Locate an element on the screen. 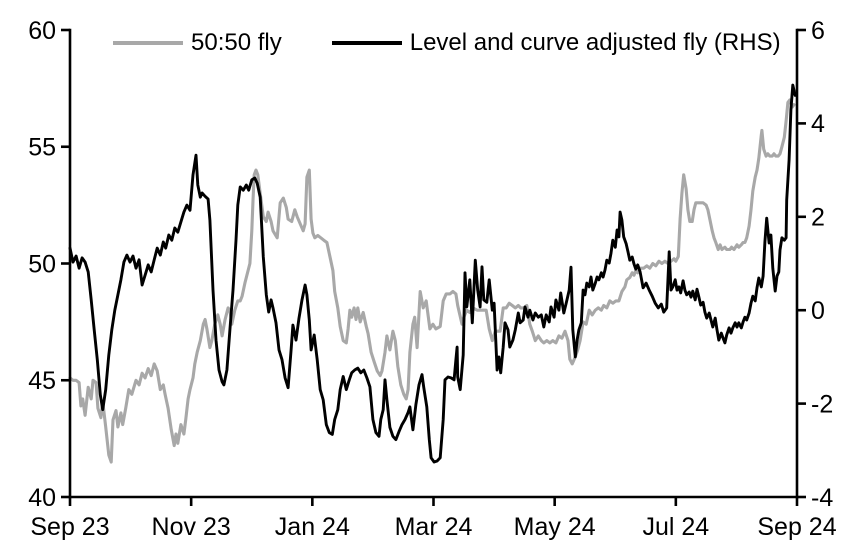 Image resolution: width=852 pixels, height=551 pixels. legend-item-level-curve-adjusted-fly: Level and curve adjusted fly (RHS) is located at coordinates (556, 42).